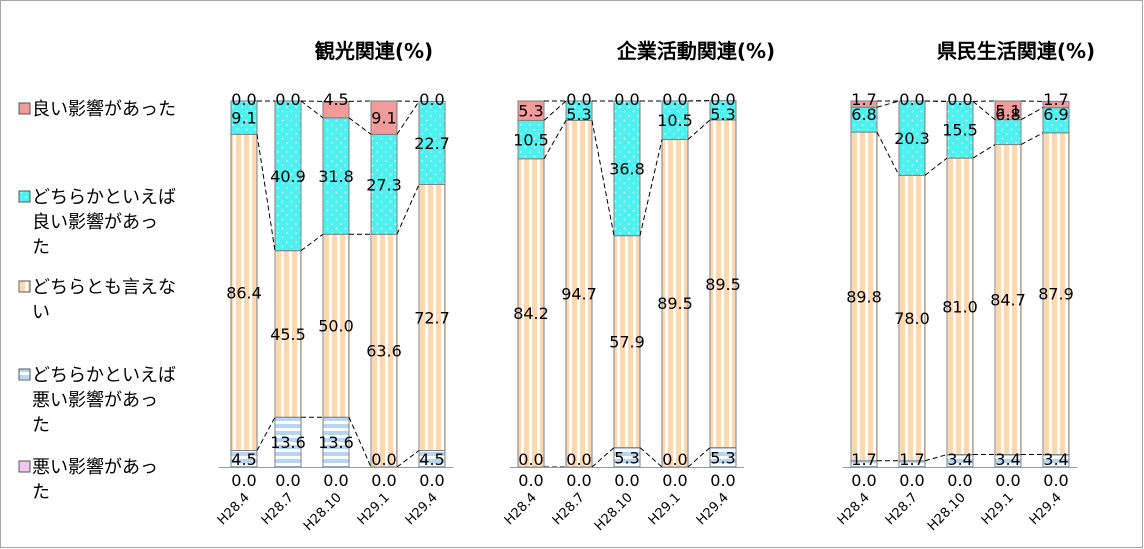  What do you see at coordinates (578, 114) in the screenshot?
I see `data-label-rather-good: 5.3` at bounding box center [578, 114].